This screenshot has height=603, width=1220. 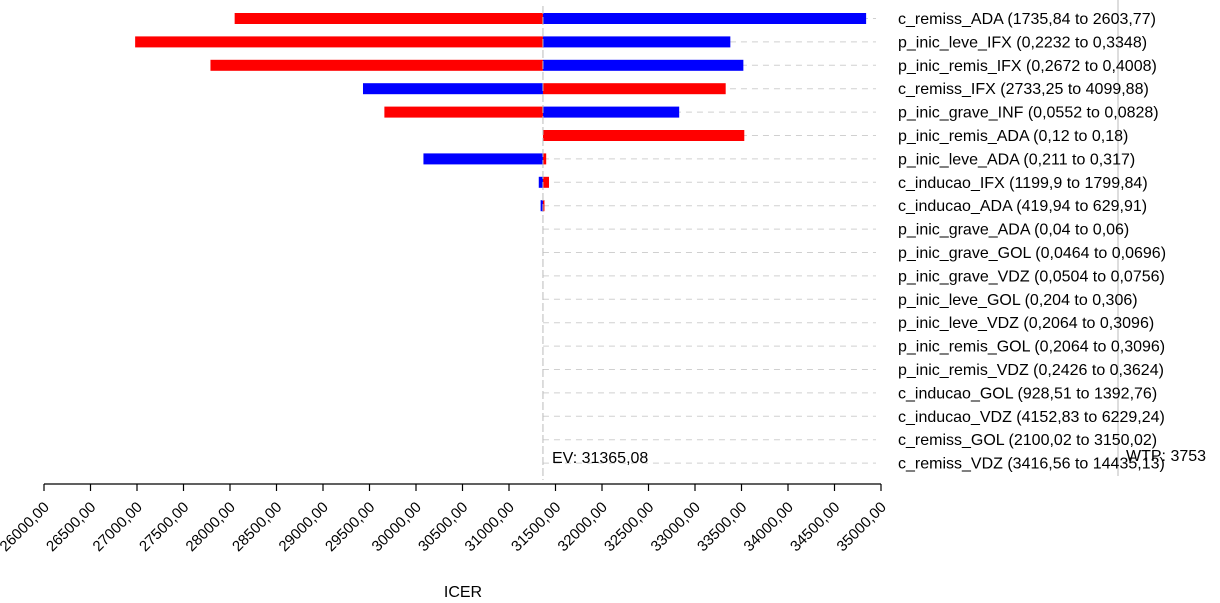 What do you see at coordinates (1028, 113) in the screenshot?
I see `row-label: p_inic_grave_INF (0,0552 to 0,0828)` at bounding box center [1028, 113].